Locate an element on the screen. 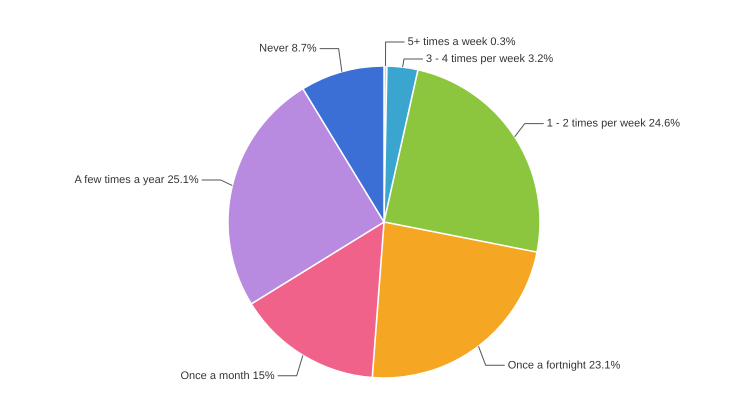 The image size is (736, 410). slice-label: 3 - 4 times per week is located at coordinates (476, 59).